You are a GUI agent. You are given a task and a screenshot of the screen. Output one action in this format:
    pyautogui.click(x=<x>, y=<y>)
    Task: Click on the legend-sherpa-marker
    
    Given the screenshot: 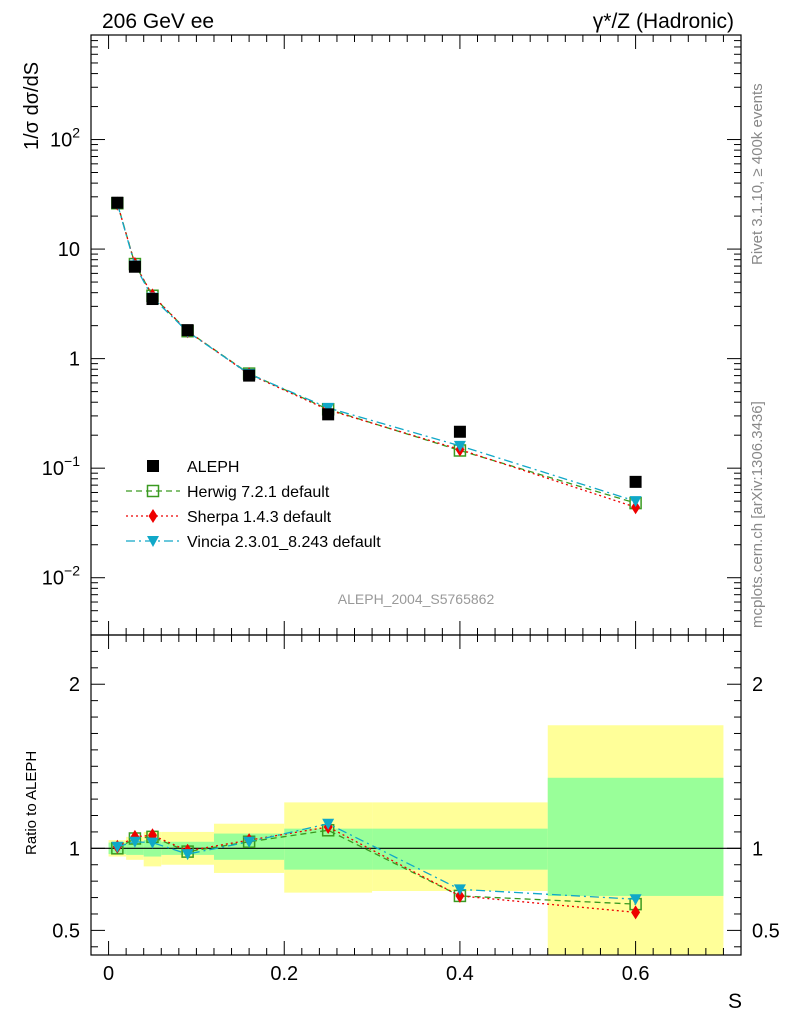 What is the action you would take?
    pyautogui.click(x=153, y=516)
    